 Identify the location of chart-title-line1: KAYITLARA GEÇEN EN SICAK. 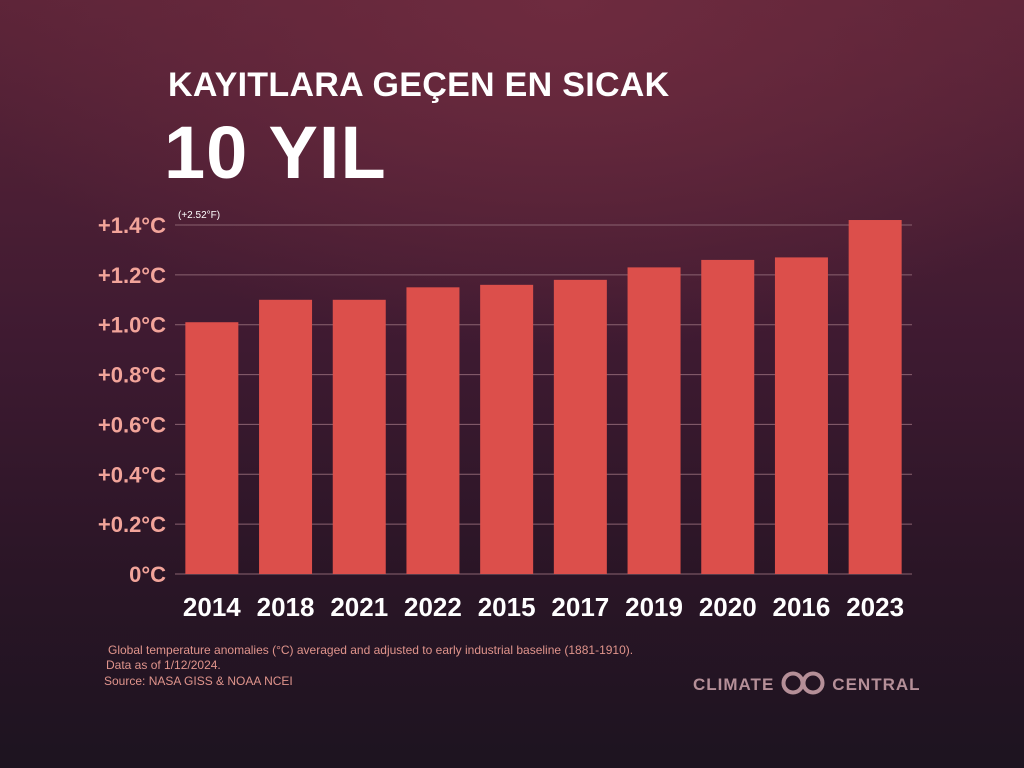
(419, 85).